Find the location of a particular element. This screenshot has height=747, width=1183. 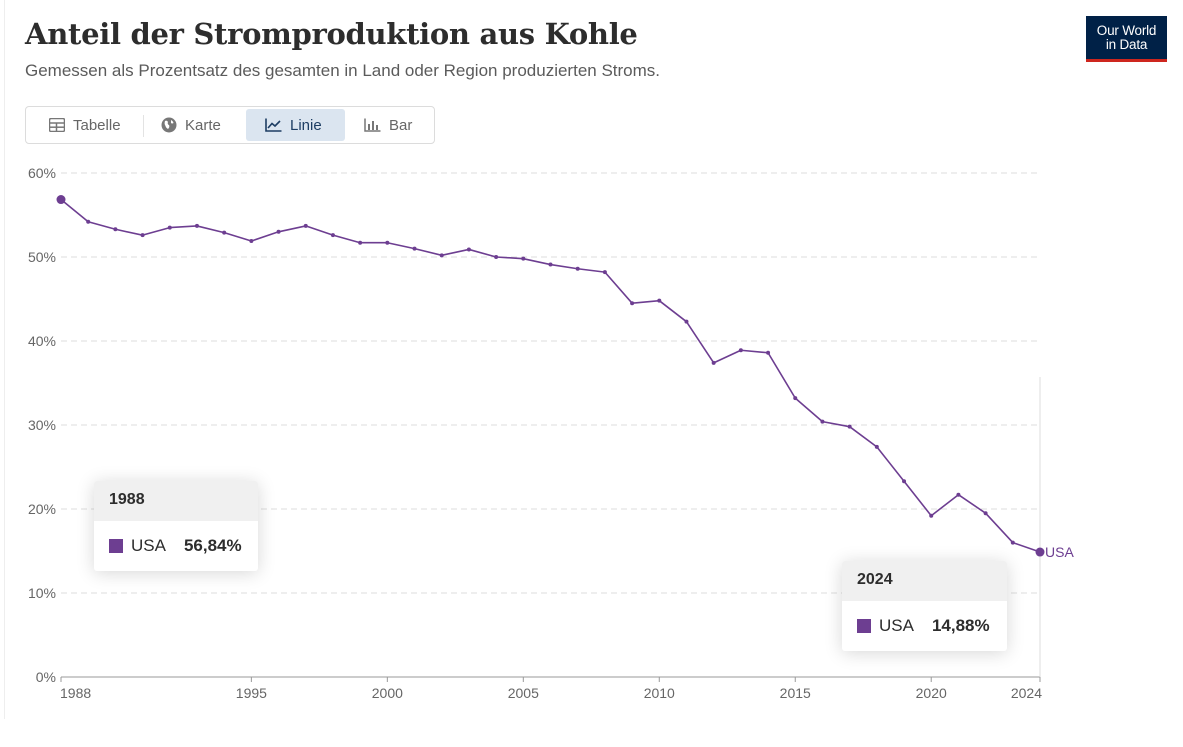

tooltip-start-row: USA 56,84% is located at coordinates (176, 546).